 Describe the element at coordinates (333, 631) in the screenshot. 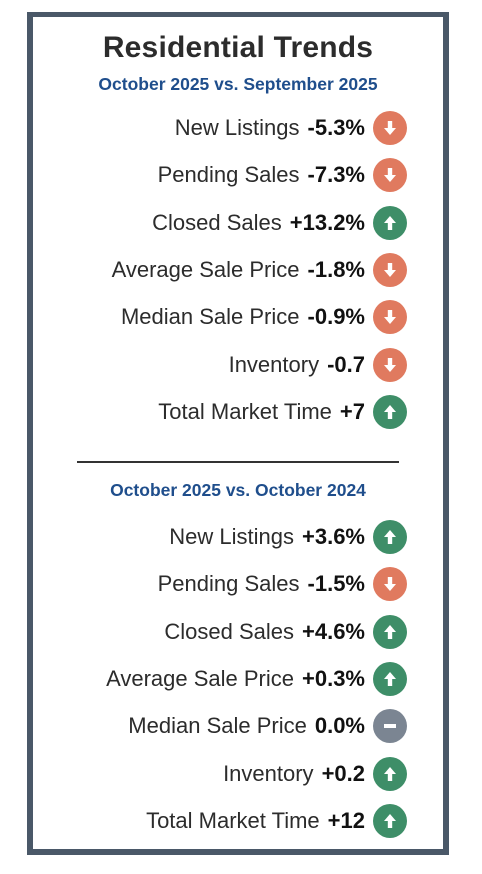

I see `metric-value: +4.6%` at that location.